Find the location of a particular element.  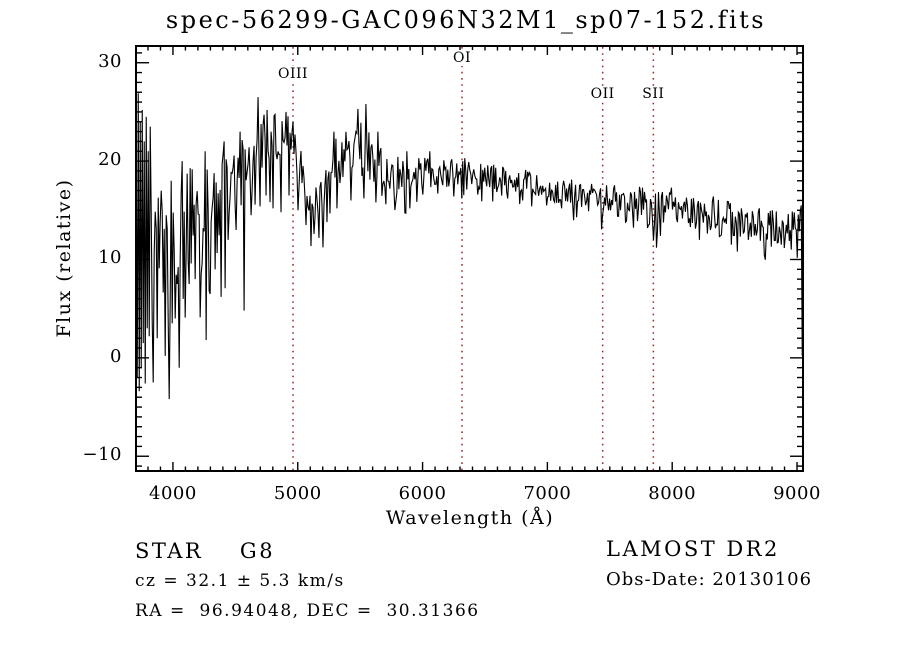

line-marker-label-sii: SII is located at coordinates (653, 94).